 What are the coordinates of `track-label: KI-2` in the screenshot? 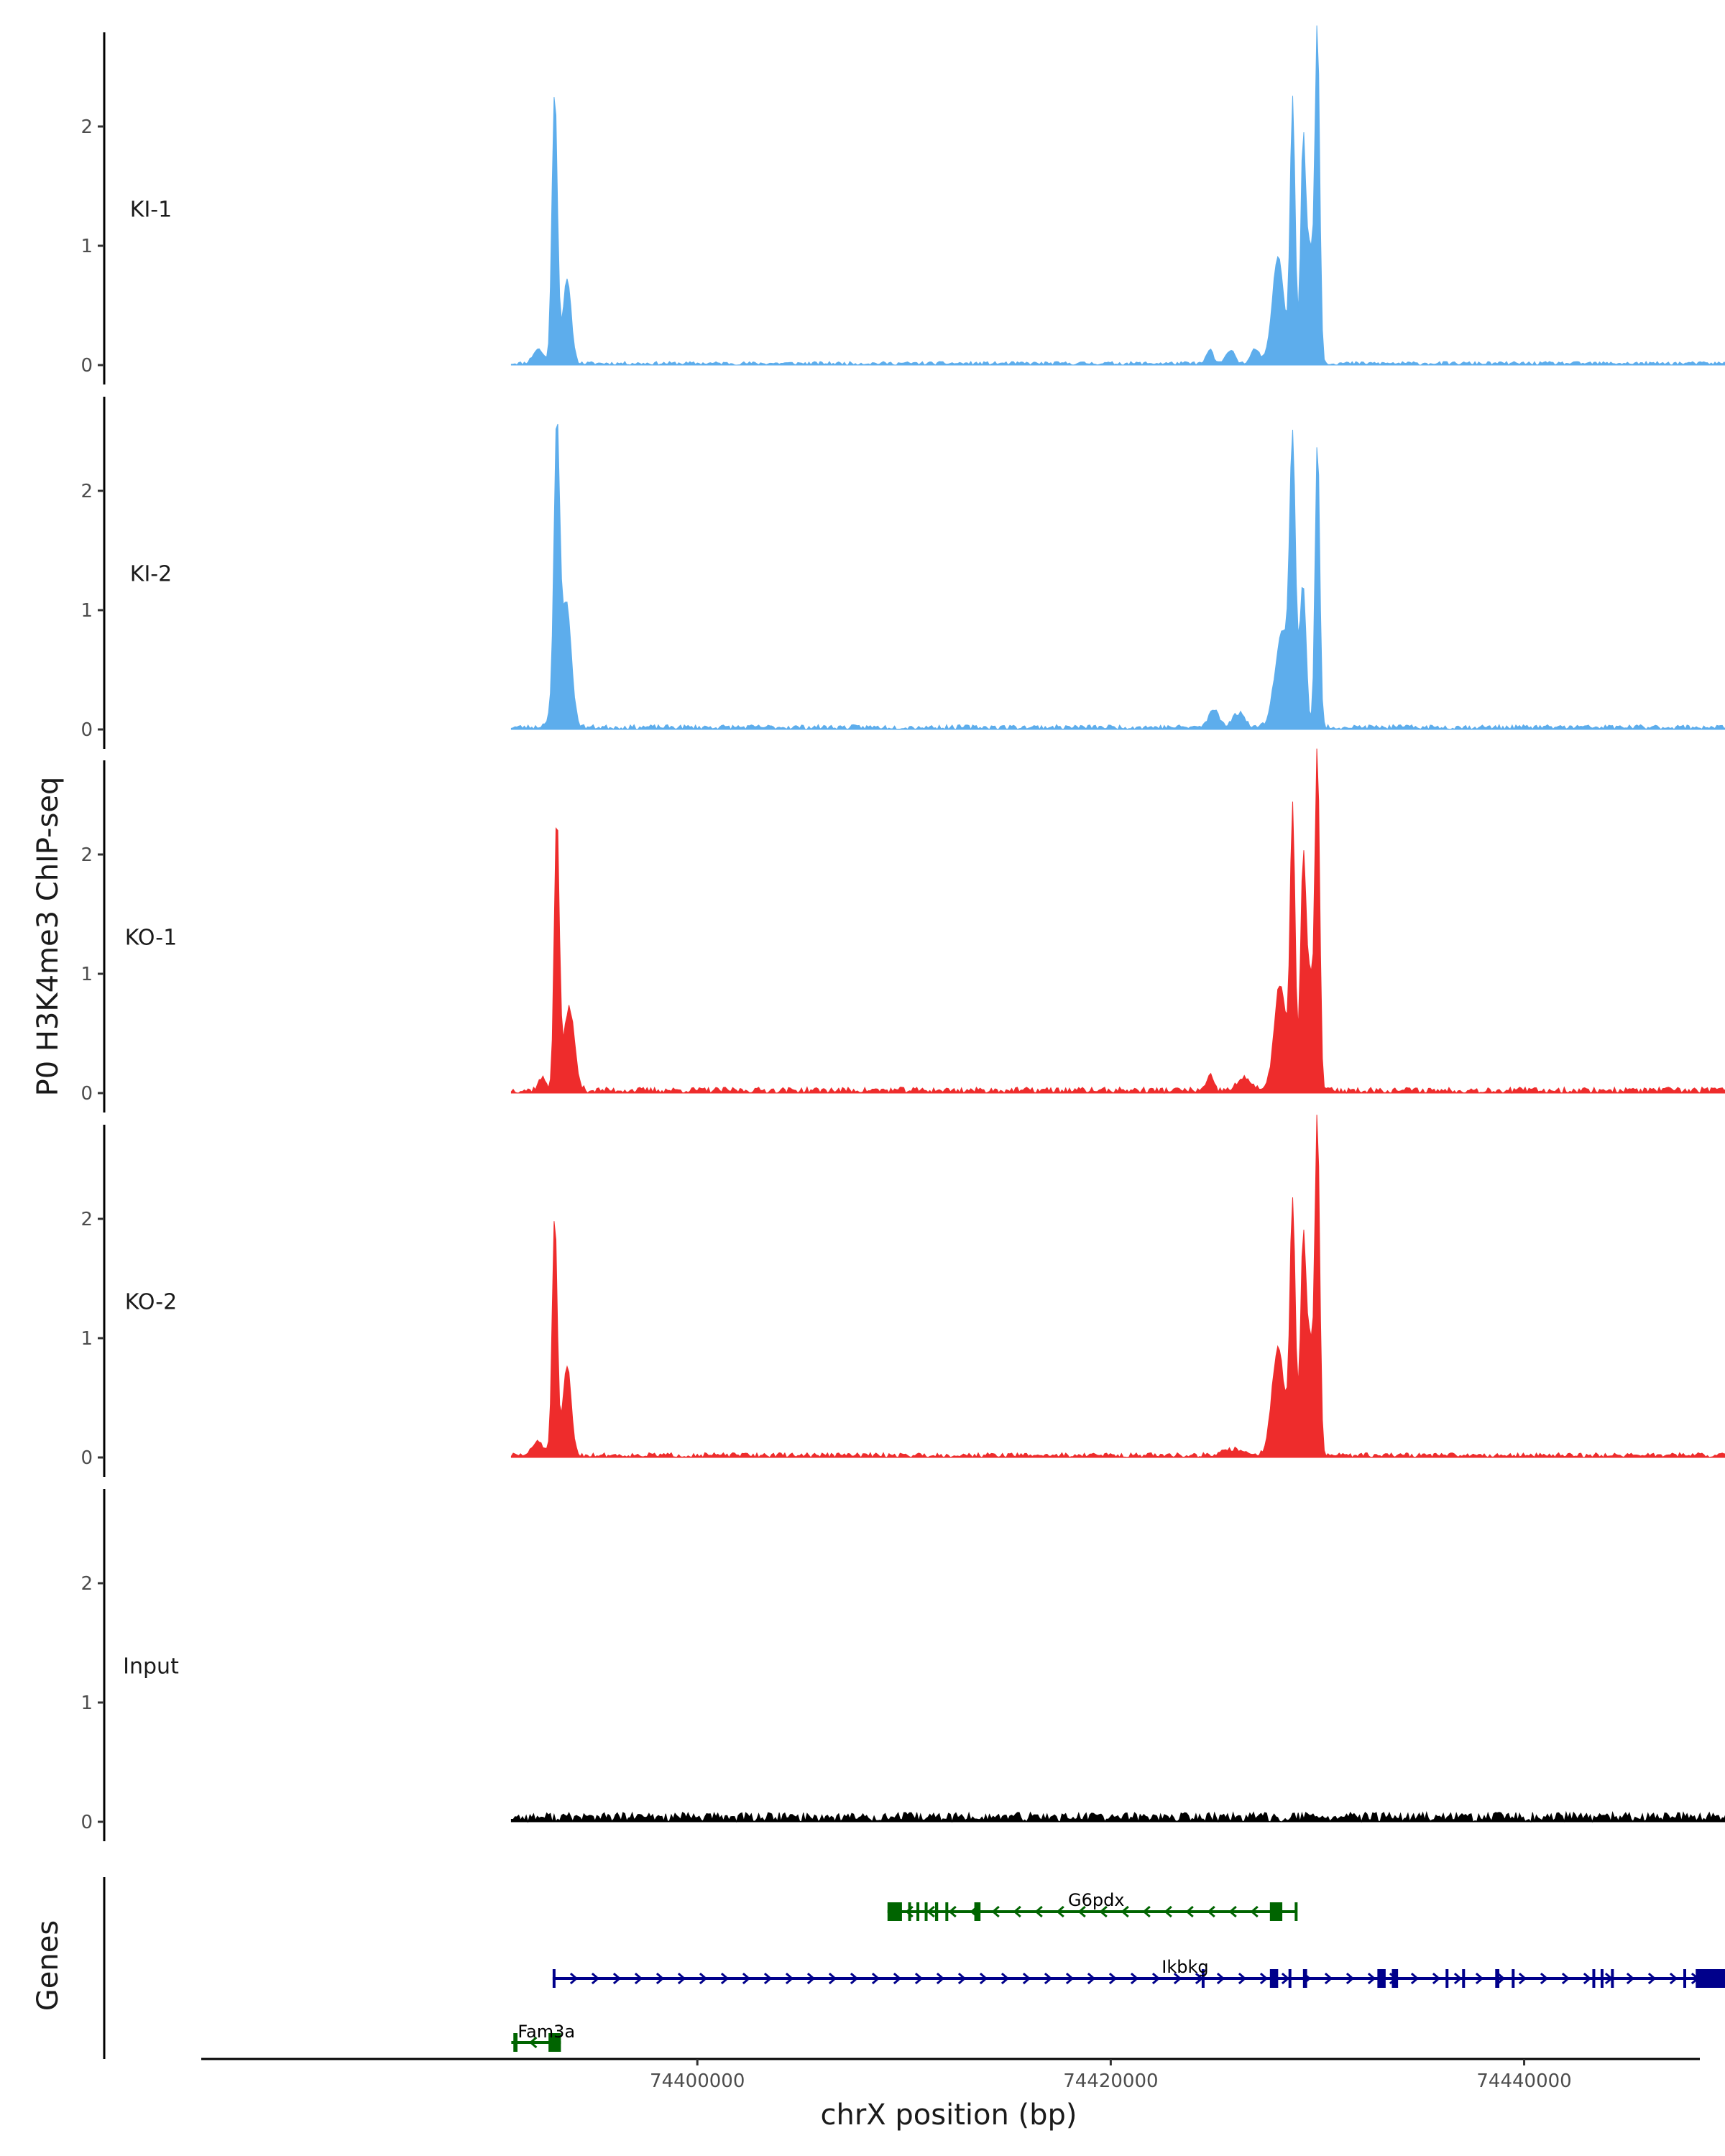 It's located at (151, 575).